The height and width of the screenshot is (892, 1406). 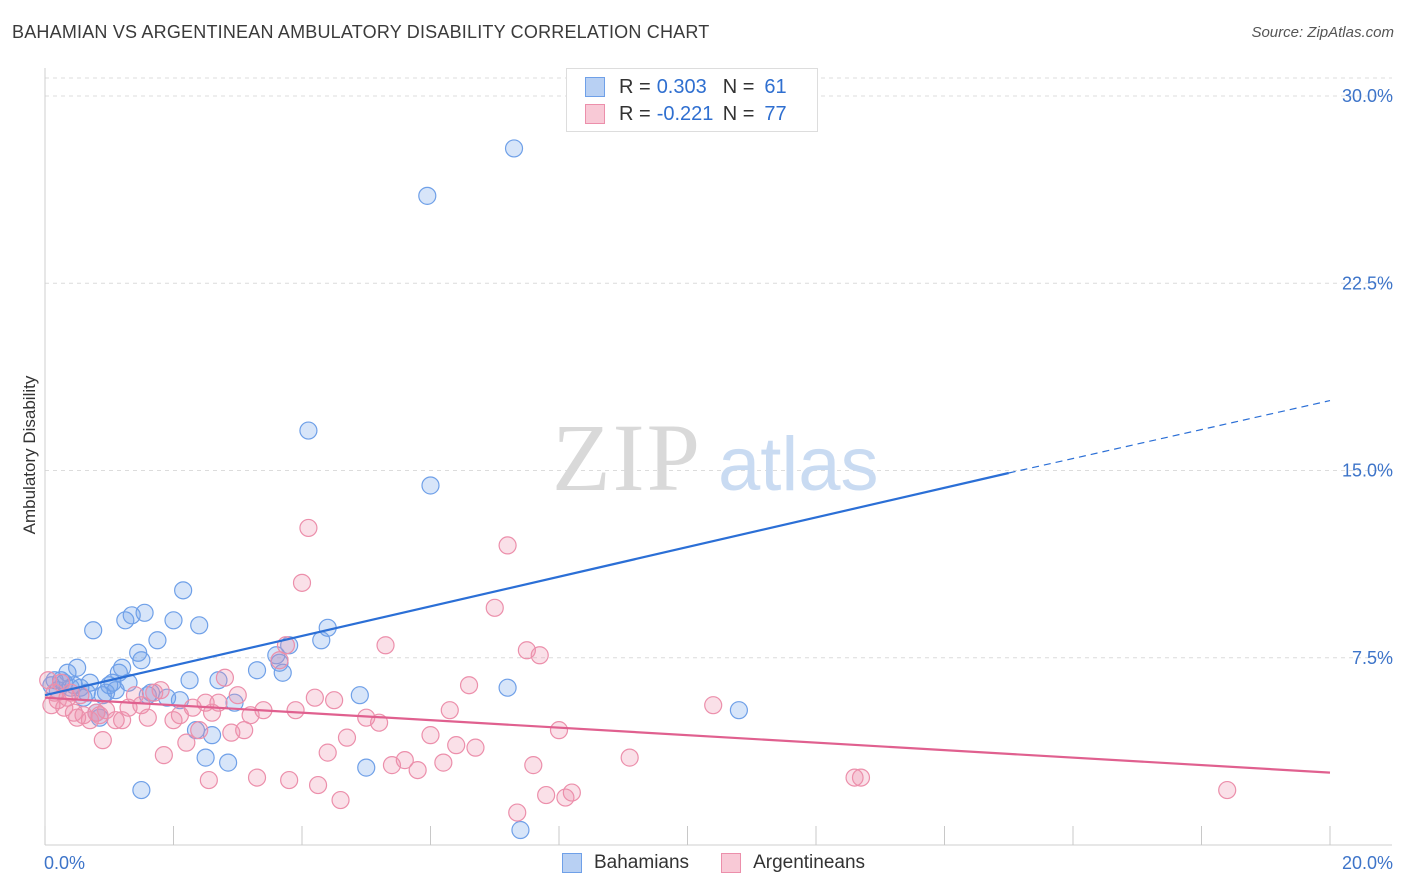 I want to click on bahamians-swatch, so click(x=595, y=87).